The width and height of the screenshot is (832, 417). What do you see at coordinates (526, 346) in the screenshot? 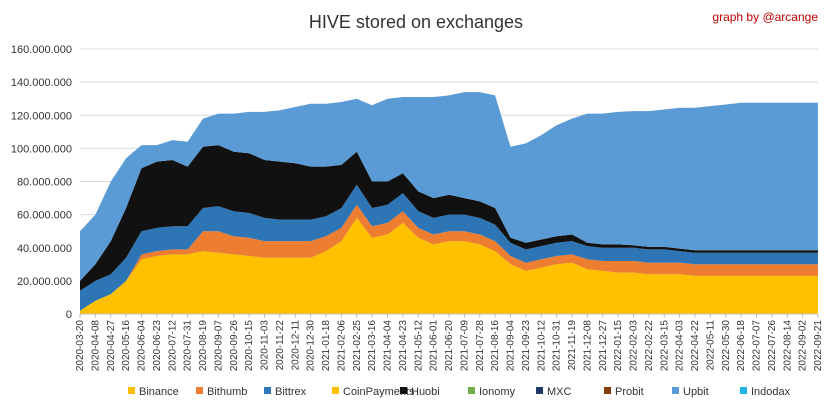
I see `x-tick-label: 2021-09-23` at bounding box center [526, 346].